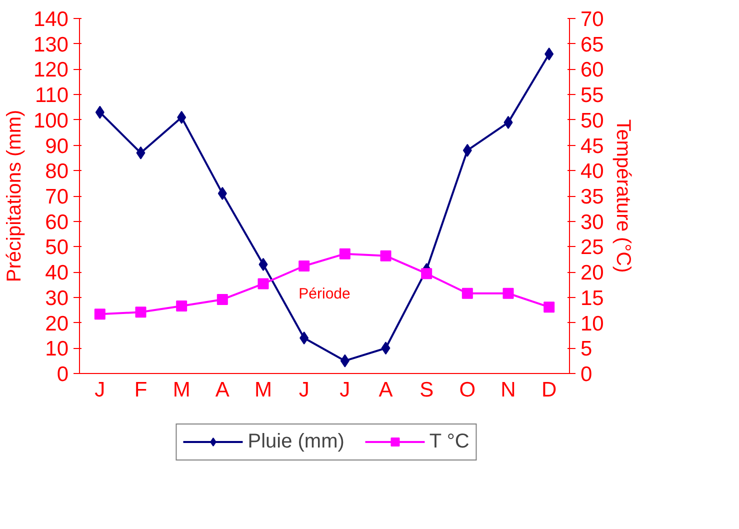 This screenshot has height=529, width=739. What do you see at coordinates (592, 324) in the screenshot?
I see `y2-tick-label: 10` at bounding box center [592, 324].